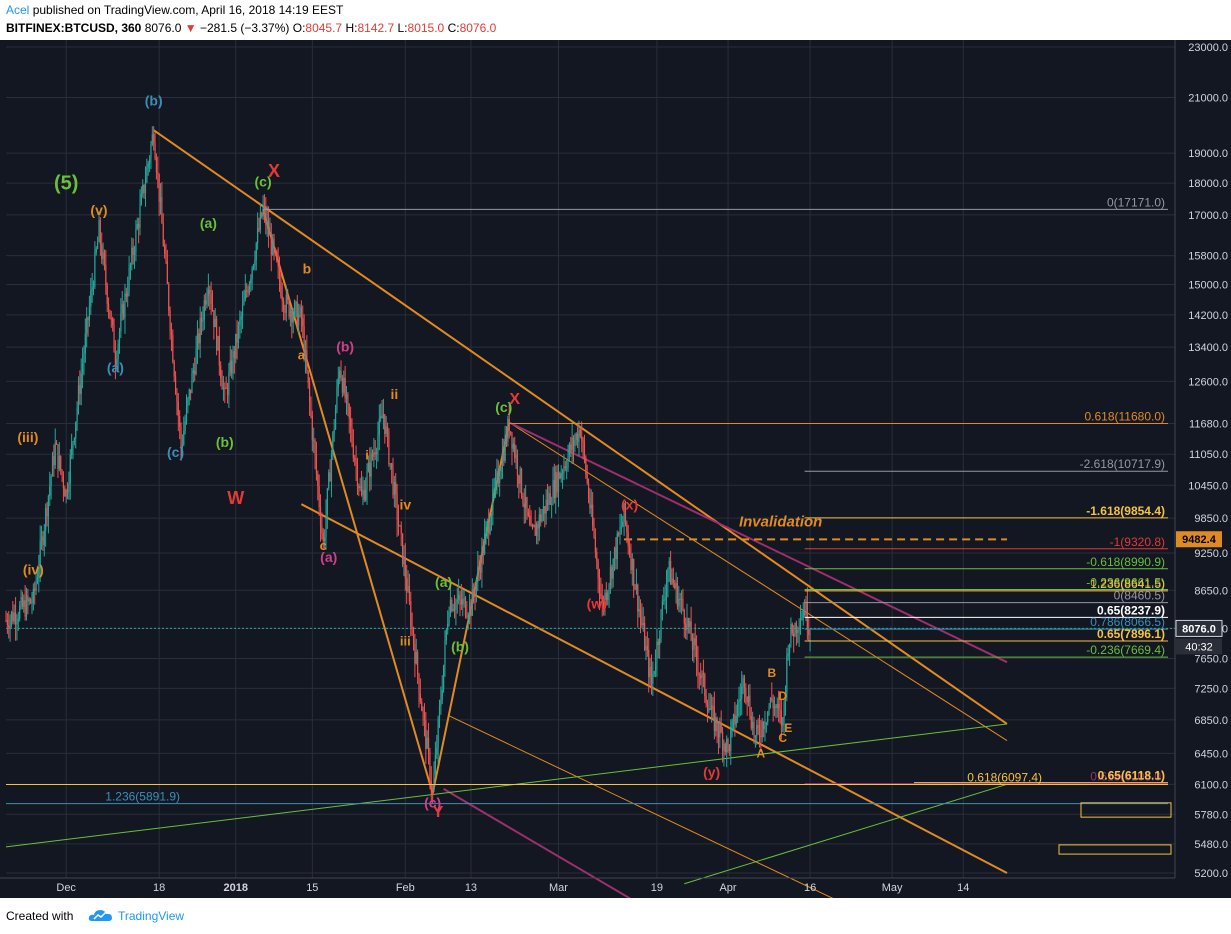 Image resolution: width=1231 pixels, height=934 pixels. What do you see at coordinates (151, 916) in the screenshot?
I see `tradingview-link: TradingView` at bounding box center [151, 916].